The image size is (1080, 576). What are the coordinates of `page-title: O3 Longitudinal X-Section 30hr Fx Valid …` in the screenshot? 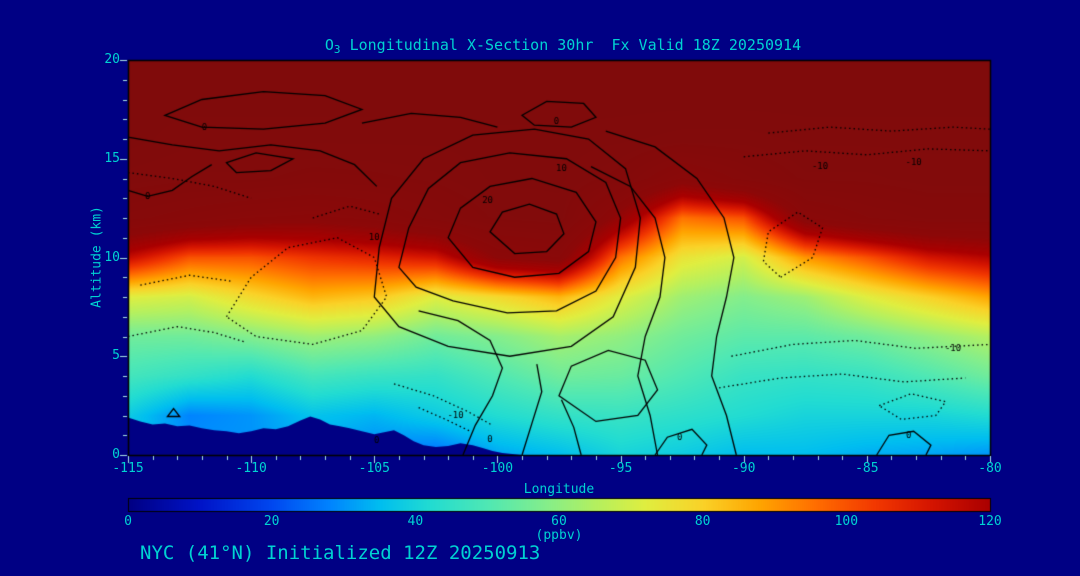 It's located at (563, 46).